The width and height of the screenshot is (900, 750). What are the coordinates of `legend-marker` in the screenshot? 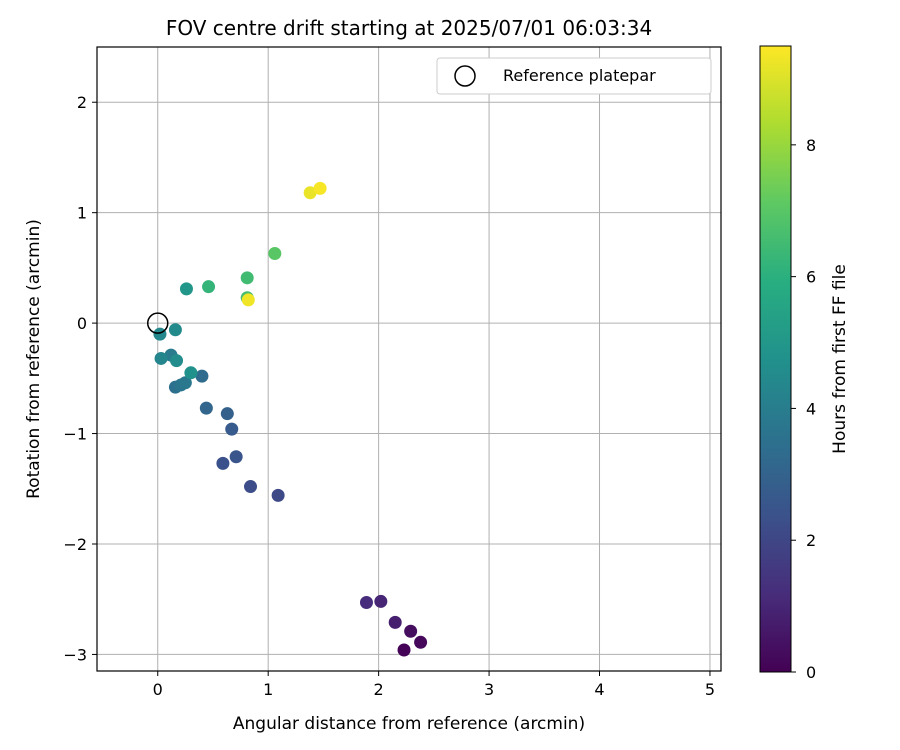 It's located at (465, 76).